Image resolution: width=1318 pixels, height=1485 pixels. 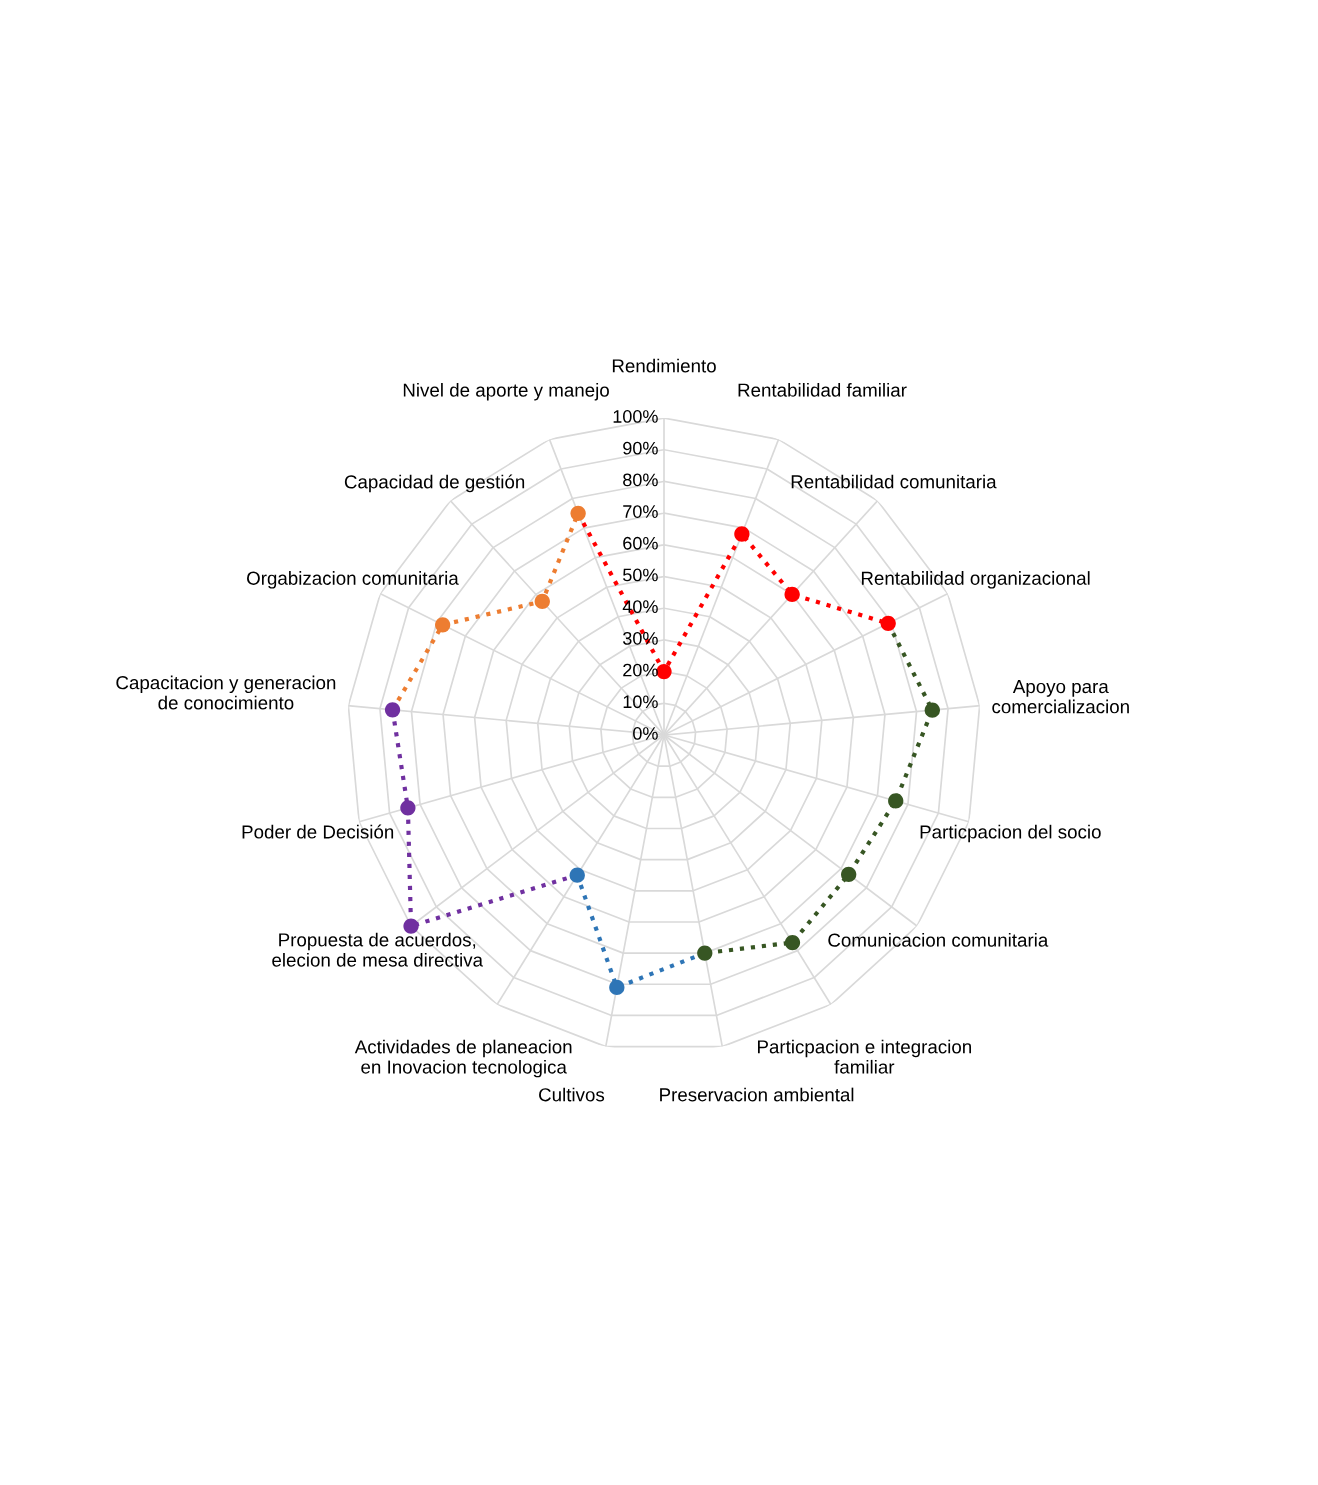 What do you see at coordinates (975, 580) in the screenshot?
I see `spoke-label: Rentabilidad organizacional` at bounding box center [975, 580].